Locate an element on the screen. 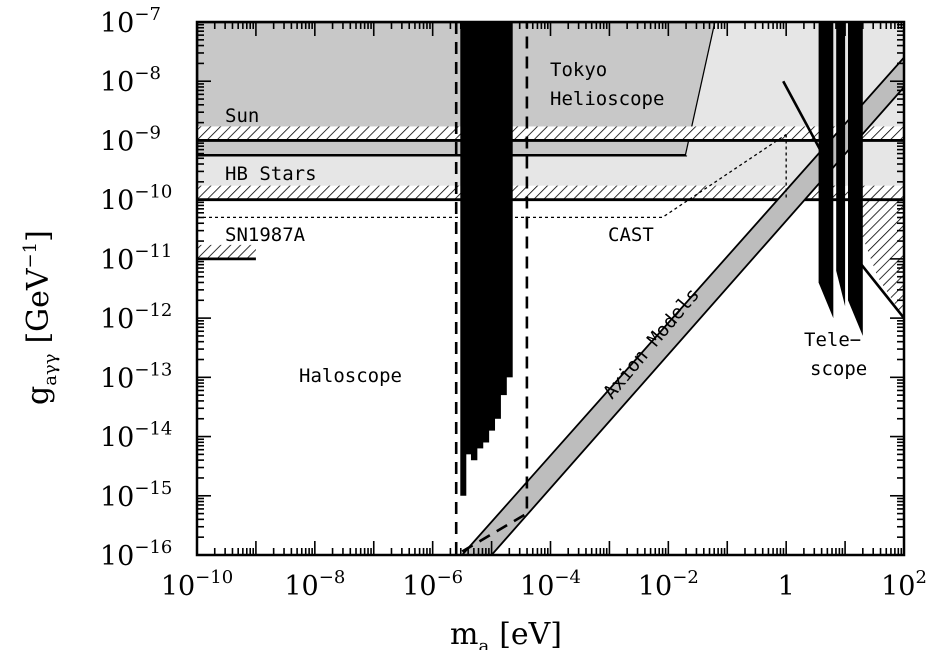  y-axis-title: gaγγ [GeV−1] is located at coordinates (40, 317).